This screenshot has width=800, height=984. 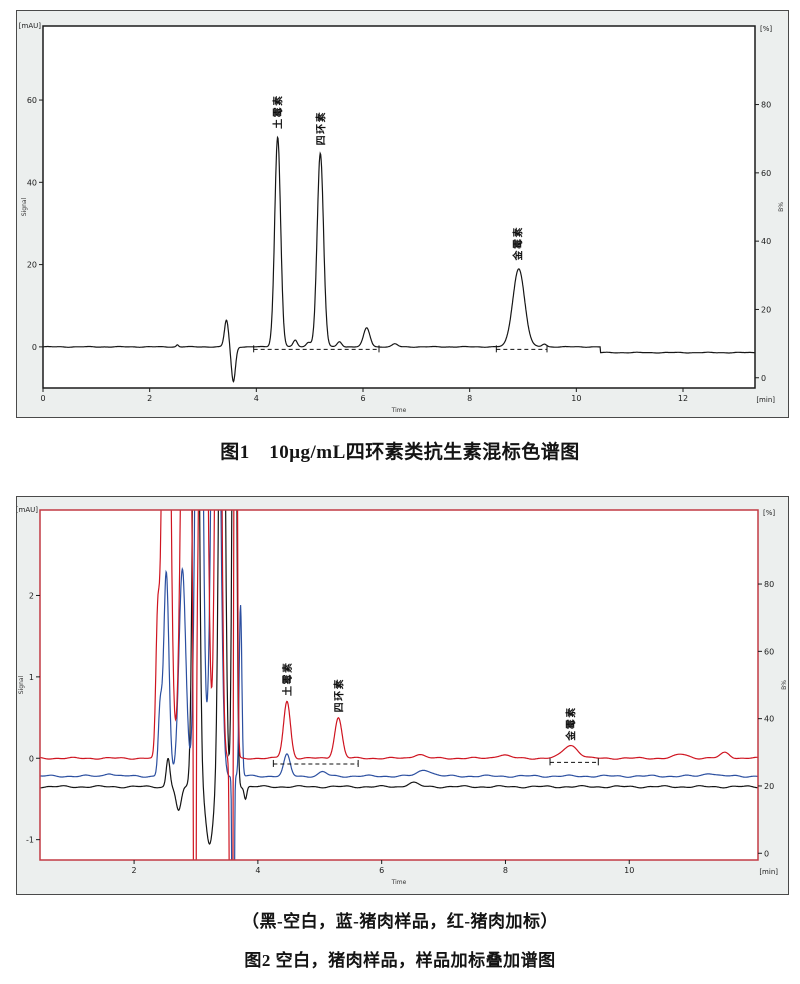 I want to click on y-tick-label: 1, so click(x=31, y=677).